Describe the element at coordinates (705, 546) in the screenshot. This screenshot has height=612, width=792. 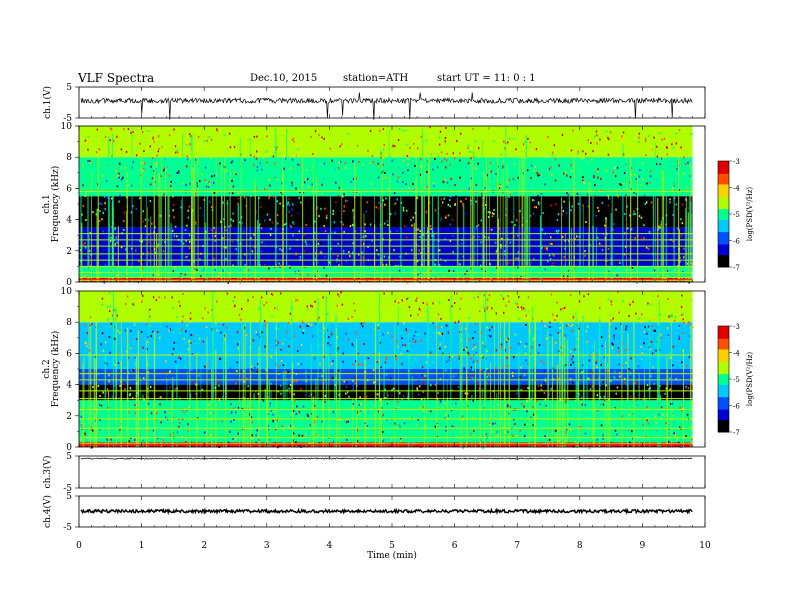
I see `x-tick-label: 10` at that location.